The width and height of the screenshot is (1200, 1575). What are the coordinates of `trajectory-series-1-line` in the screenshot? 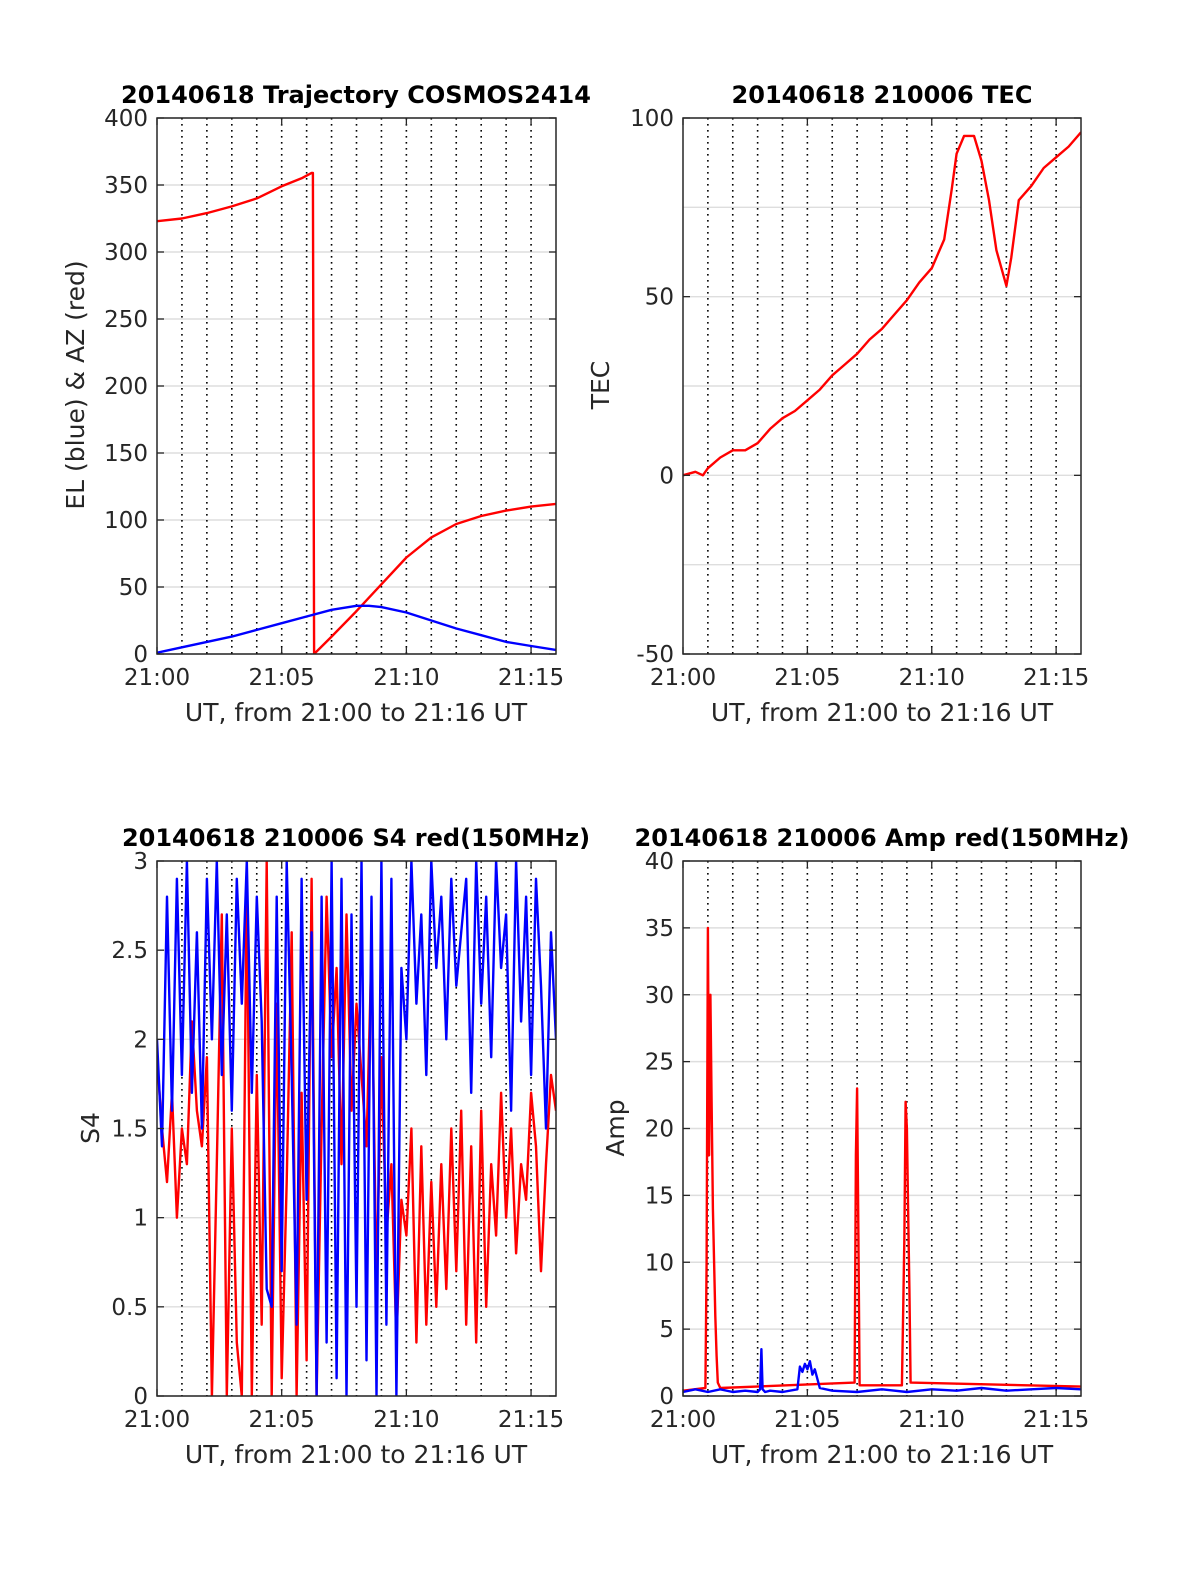 It's located at (356, 412).